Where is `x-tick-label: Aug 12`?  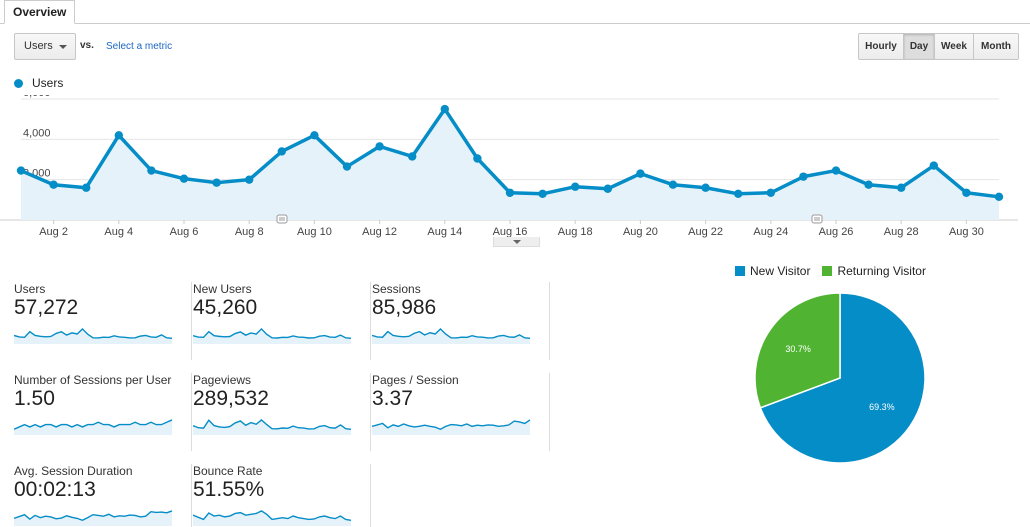
x-tick-label: Aug 12 is located at coordinates (379, 232).